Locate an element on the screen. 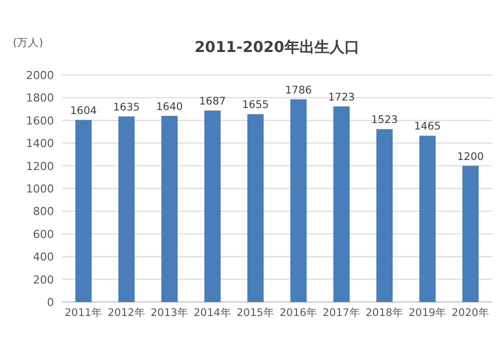  y-tick-label: 1000 is located at coordinates (40, 189).